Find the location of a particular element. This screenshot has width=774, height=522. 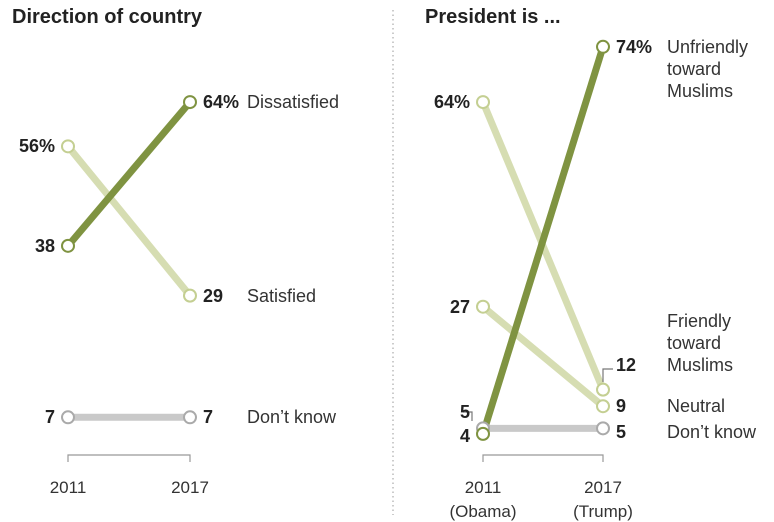

value-label: 38 is located at coordinates (44, 245).